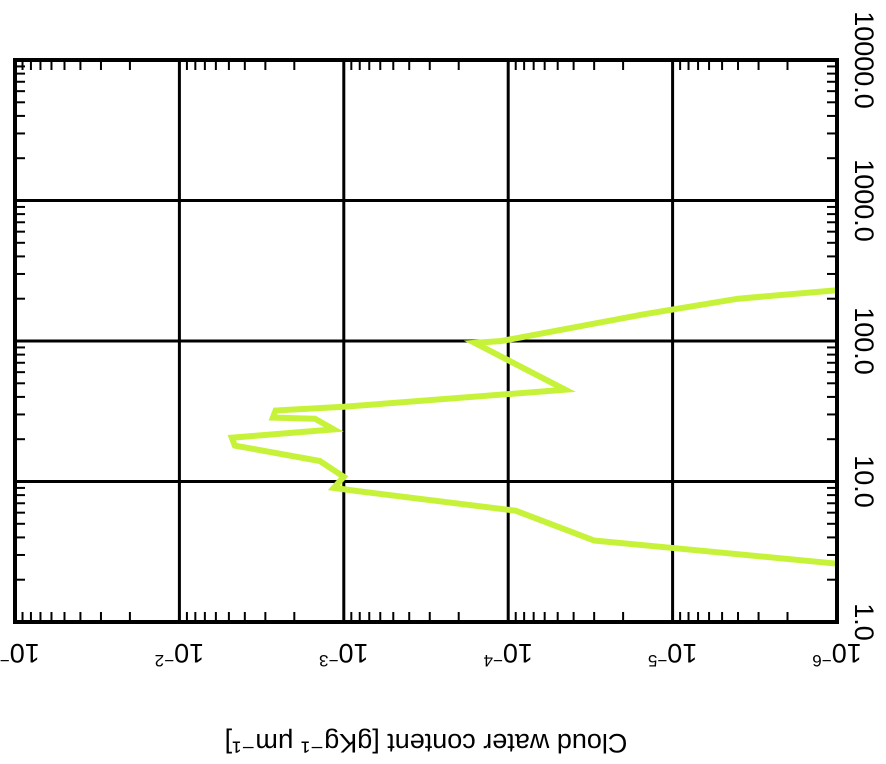  I want to click on x-tick-label-text: 10⁻¹, so click(20, 654).